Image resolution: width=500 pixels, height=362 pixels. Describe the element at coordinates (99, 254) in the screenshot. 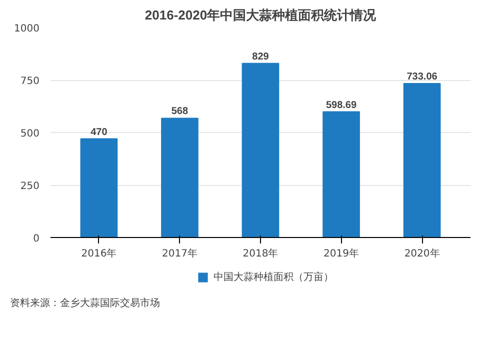

I see `x-tick-label: 2016年` at that location.